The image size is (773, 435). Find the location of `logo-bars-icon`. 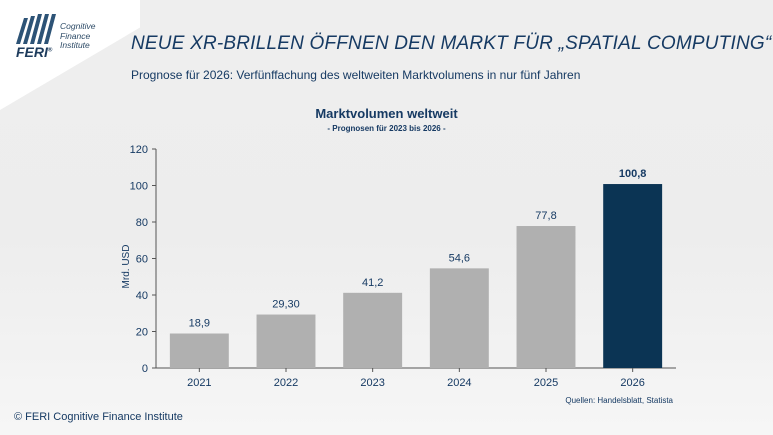

logo-bars-icon is located at coordinates (36, 29).